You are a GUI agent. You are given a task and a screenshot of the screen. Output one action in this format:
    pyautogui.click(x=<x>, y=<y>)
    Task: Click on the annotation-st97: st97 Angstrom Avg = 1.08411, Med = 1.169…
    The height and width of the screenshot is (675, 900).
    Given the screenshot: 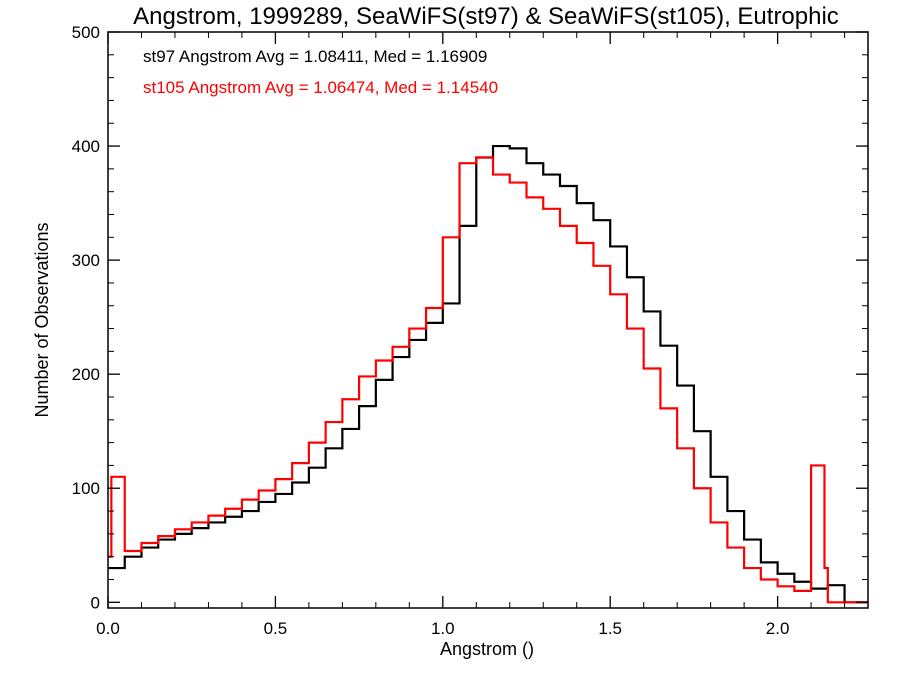 What is the action you would take?
    pyautogui.click(x=315, y=56)
    